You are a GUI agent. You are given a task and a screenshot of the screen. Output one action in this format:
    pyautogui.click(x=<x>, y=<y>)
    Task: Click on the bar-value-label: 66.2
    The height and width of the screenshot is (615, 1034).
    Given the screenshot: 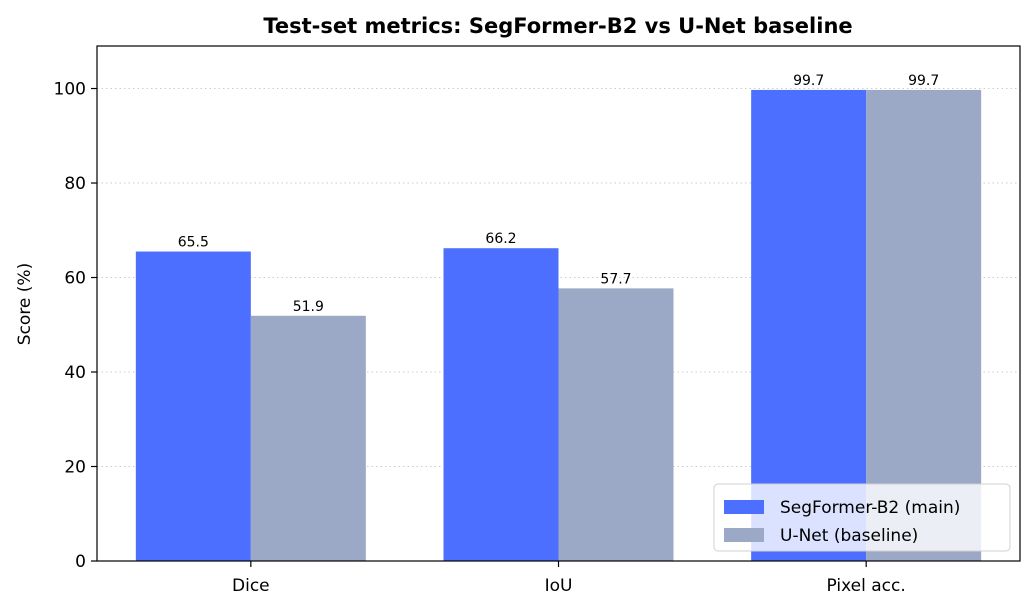 What is the action you would take?
    pyautogui.click(x=500, y=239)
    